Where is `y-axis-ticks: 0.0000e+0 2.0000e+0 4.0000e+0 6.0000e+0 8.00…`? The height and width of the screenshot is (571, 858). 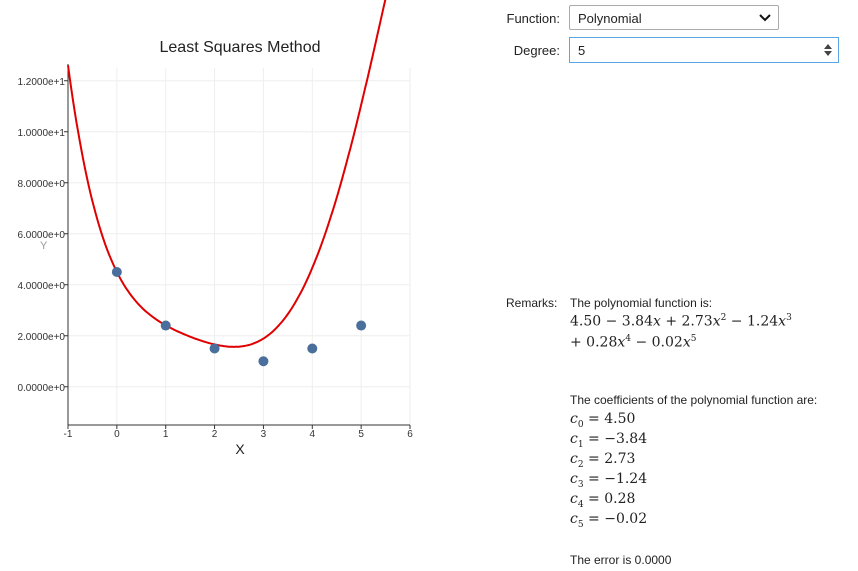
y-axis-ticks: 0.0000e+0 2.0000e+0 4.0000e+0 6.0000e+0 8.00… is located at coordinates (42, 235).